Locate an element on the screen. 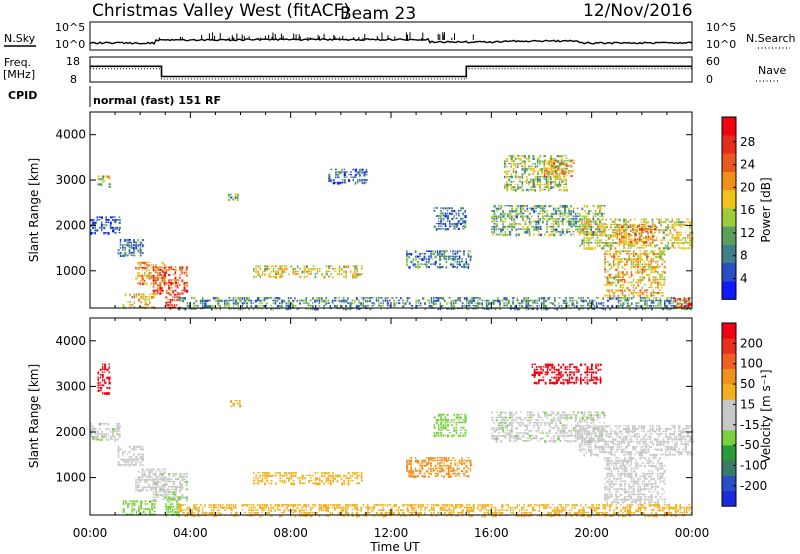 This screenshot has height=554, width=800. freq-tick-top: 18 is located at coordinates (73, 61).